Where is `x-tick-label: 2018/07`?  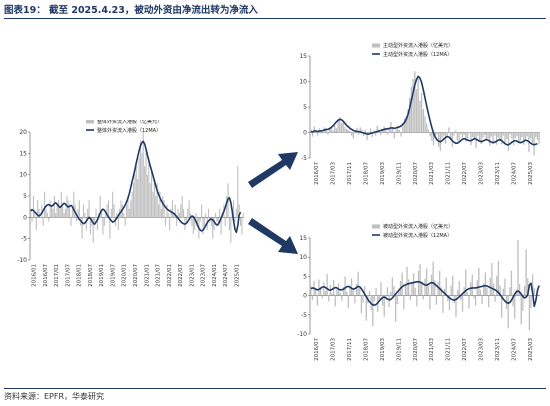
x-tick-label: 2018/07 is located at coordinates (367, 173).